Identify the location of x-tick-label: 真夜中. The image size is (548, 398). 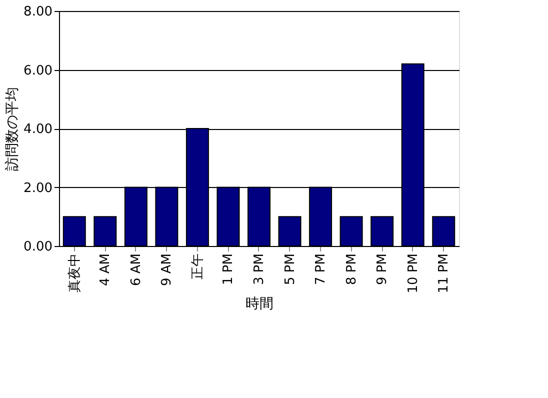
(74, 273).